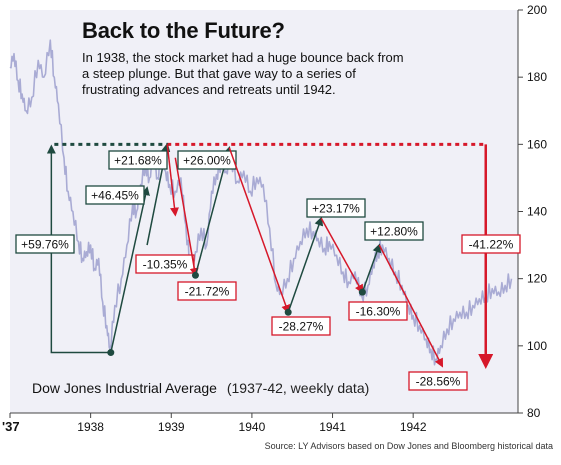  I want to click on y-tick-label: 160, so click(537, 144).